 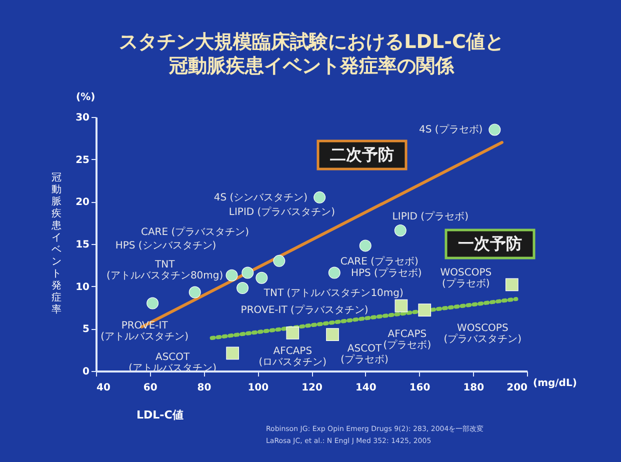 What do you see at coordinates (83, 287) in the screenshot?
I see `y-tick-label: 10` at bounding box center [83, 287].